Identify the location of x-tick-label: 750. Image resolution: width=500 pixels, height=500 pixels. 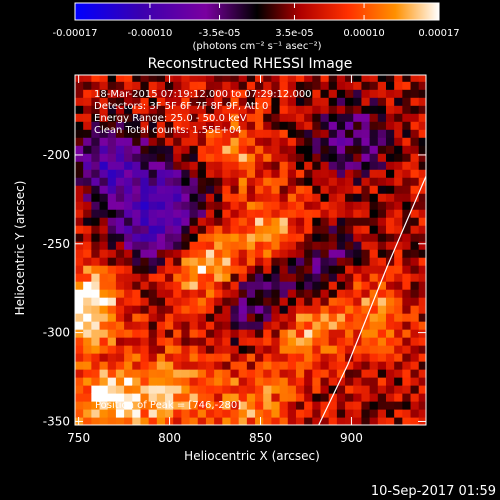
(78, 438).